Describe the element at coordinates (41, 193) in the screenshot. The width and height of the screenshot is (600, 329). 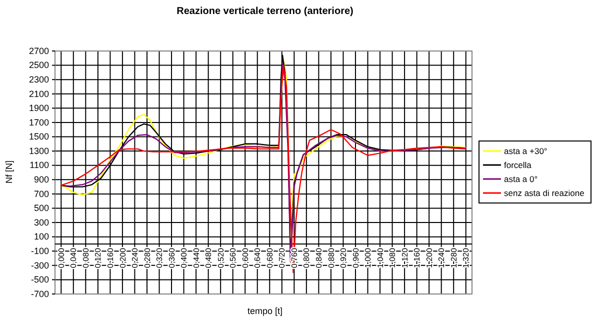
I see `y-tick-label: 700` at that location.